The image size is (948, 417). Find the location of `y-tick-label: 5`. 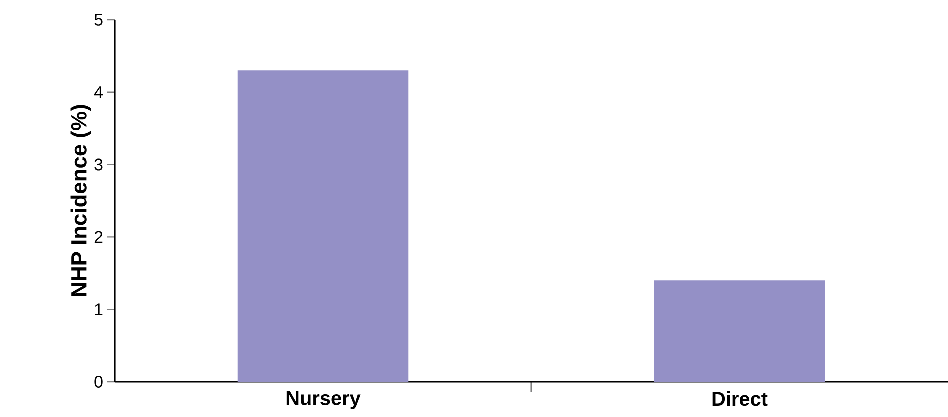

y-tick-label: 5 is located at coordinates (98, 20).